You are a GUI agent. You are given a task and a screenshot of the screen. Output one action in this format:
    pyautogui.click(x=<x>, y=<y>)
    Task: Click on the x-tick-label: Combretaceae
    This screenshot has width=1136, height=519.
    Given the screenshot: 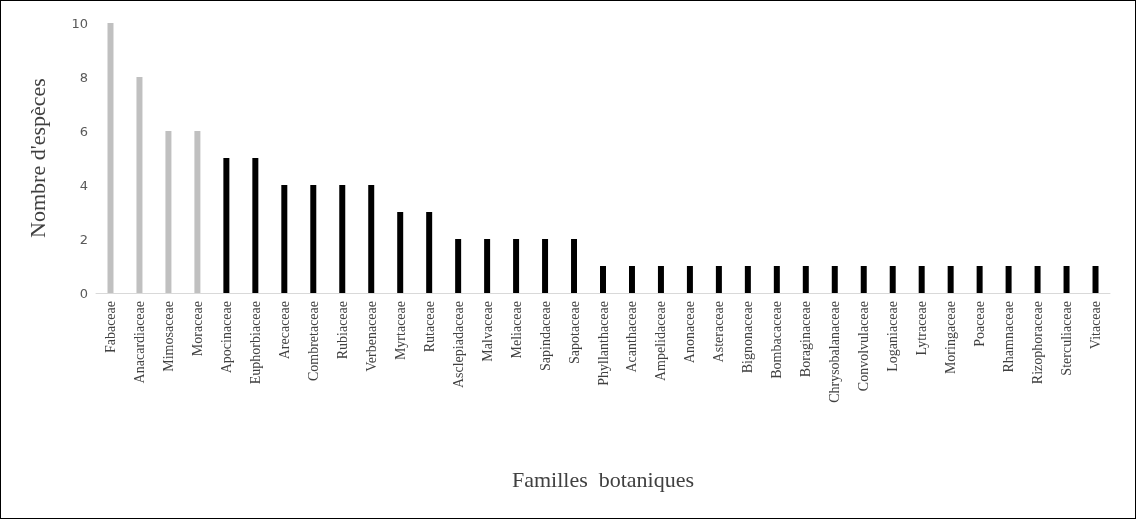 What is the action you would take?
    pyautogui.click(x=313, y=341)
    